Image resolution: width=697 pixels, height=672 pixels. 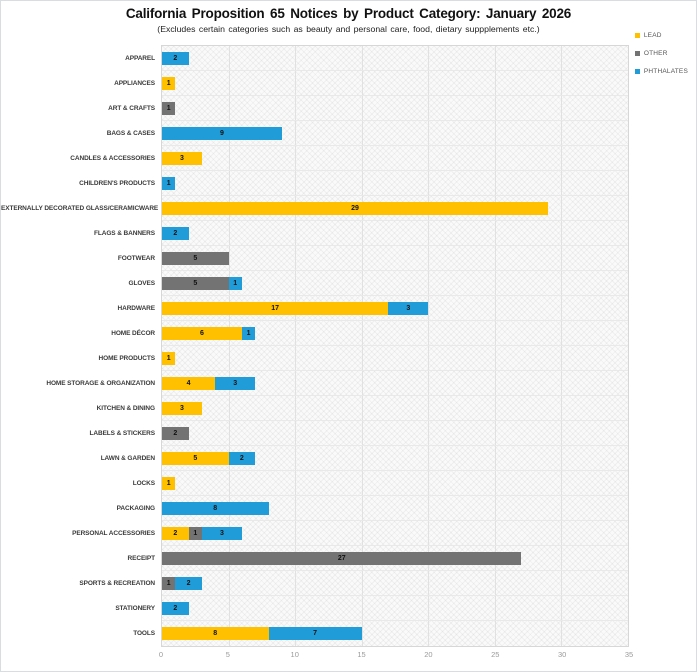 What do you see at coordinates (117, 183) in the screenshot?
I see `category-label: CHILDREN'S PRODUCTS` at bounding box center [117, 183].